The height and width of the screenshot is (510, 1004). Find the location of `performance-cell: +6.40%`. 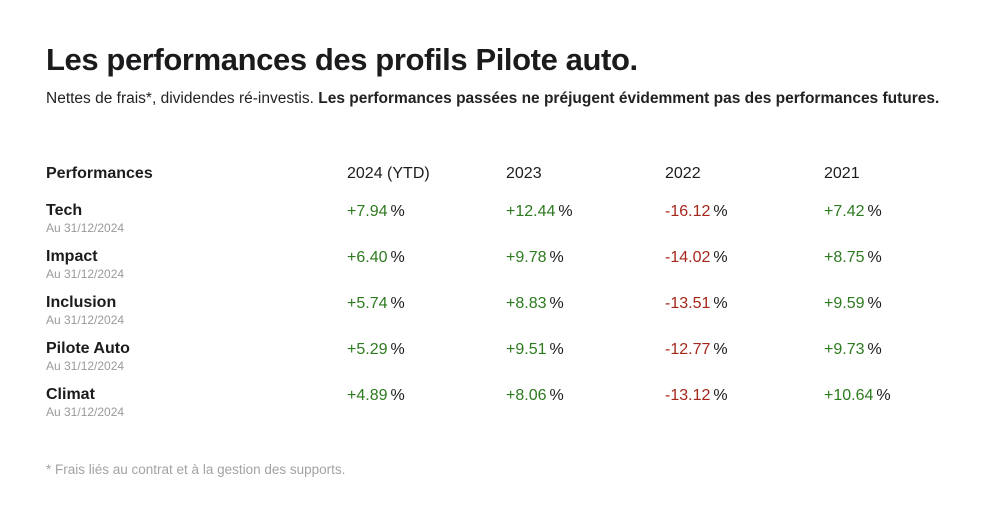

performance-cell: +6.40% is located at coordinates (376, 258).